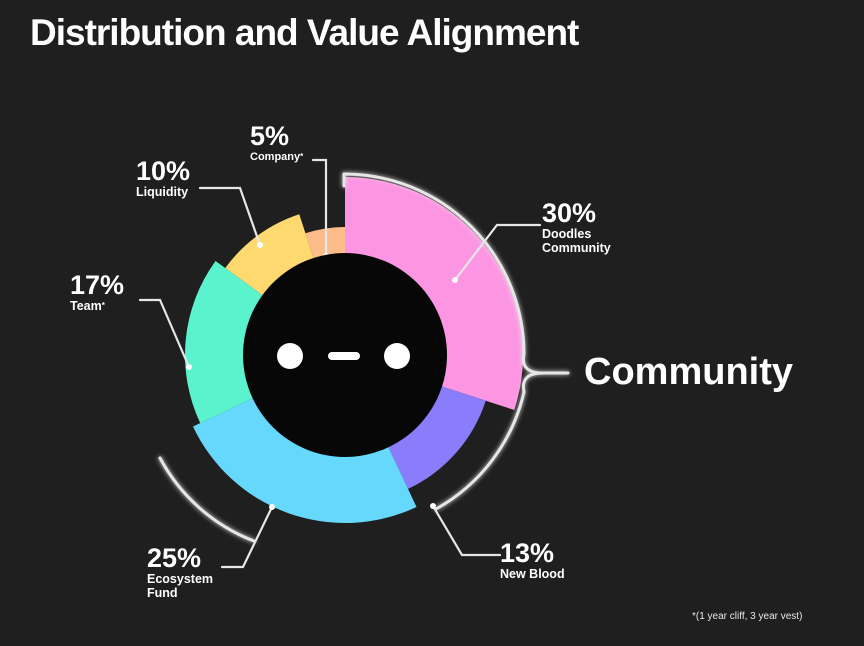  I want to click on pct-team: 17%, so click(97, 285).